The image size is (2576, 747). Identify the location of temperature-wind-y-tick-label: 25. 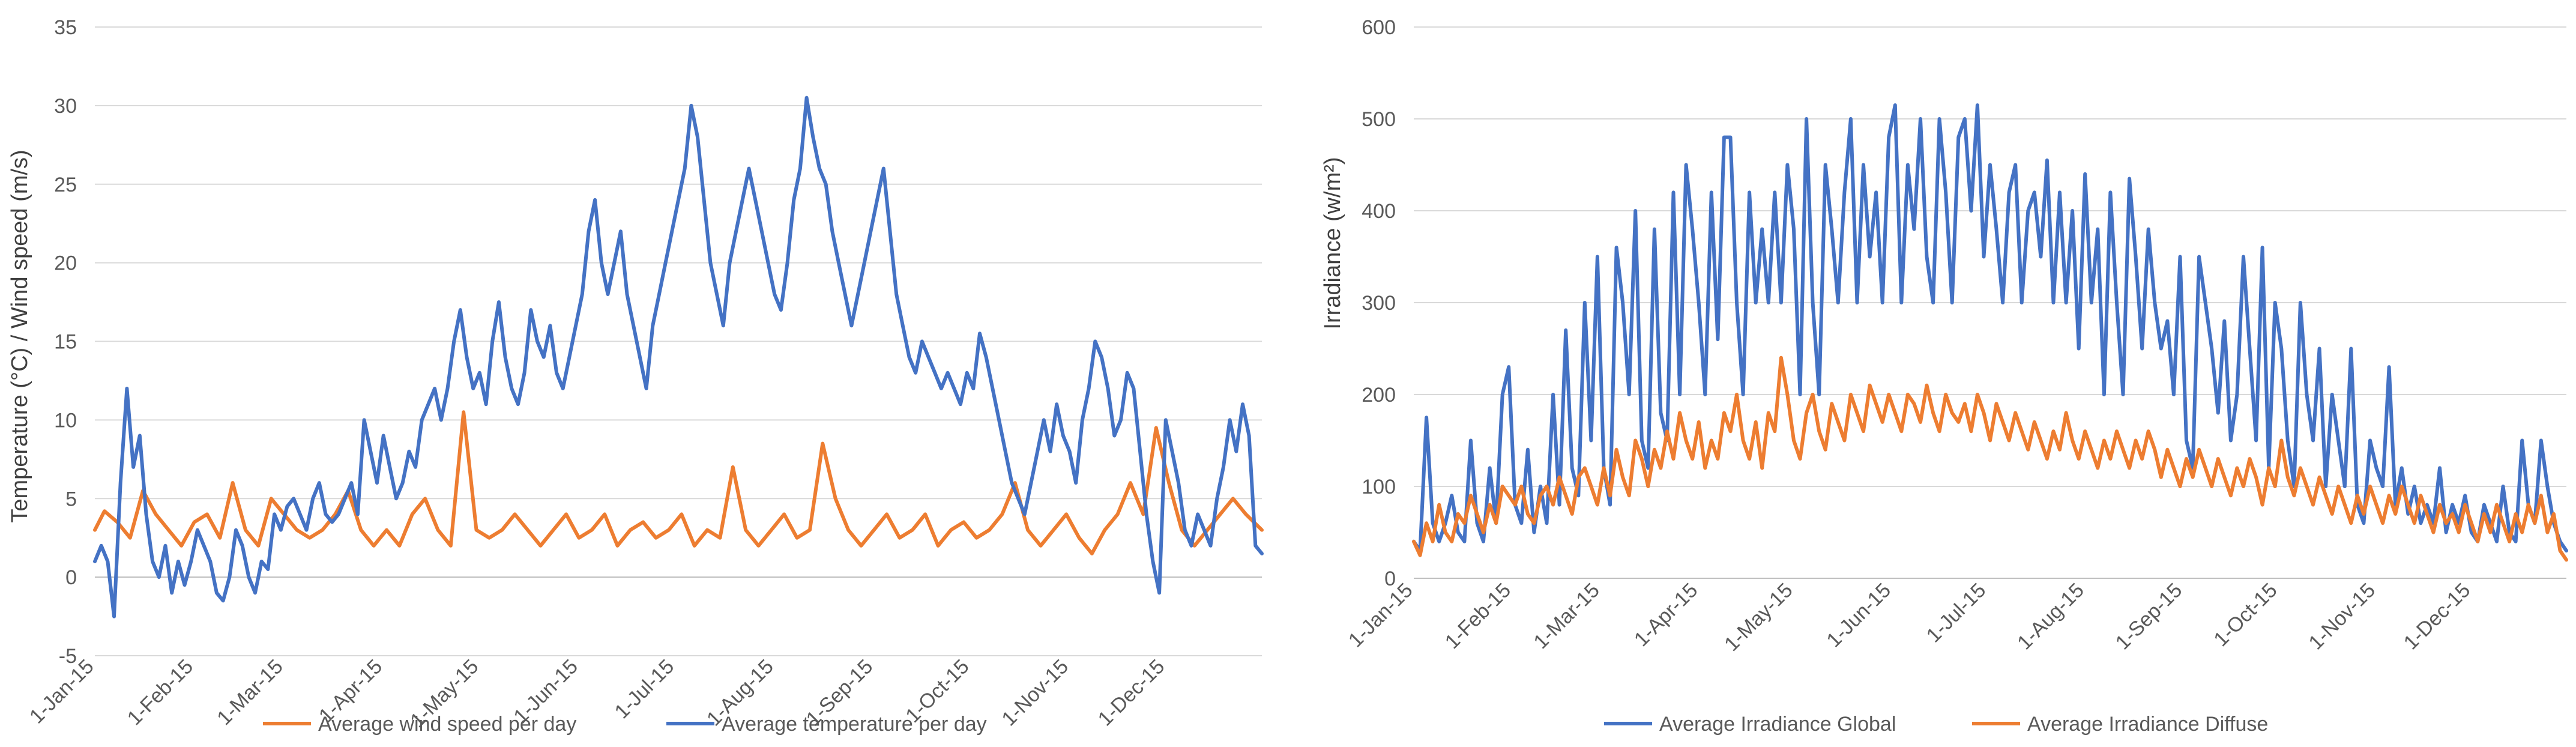
(65, 185).